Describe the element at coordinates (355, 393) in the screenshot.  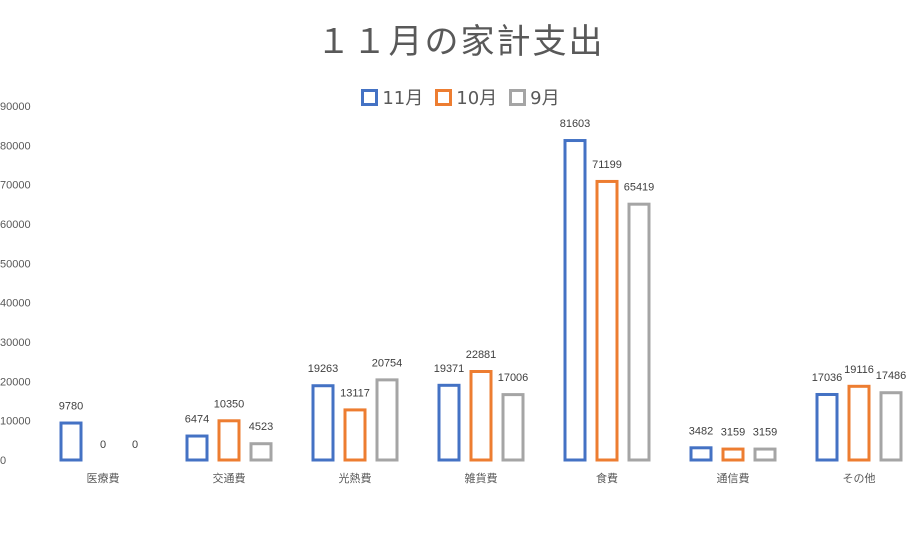
I see `data-label: 13117` at that location.